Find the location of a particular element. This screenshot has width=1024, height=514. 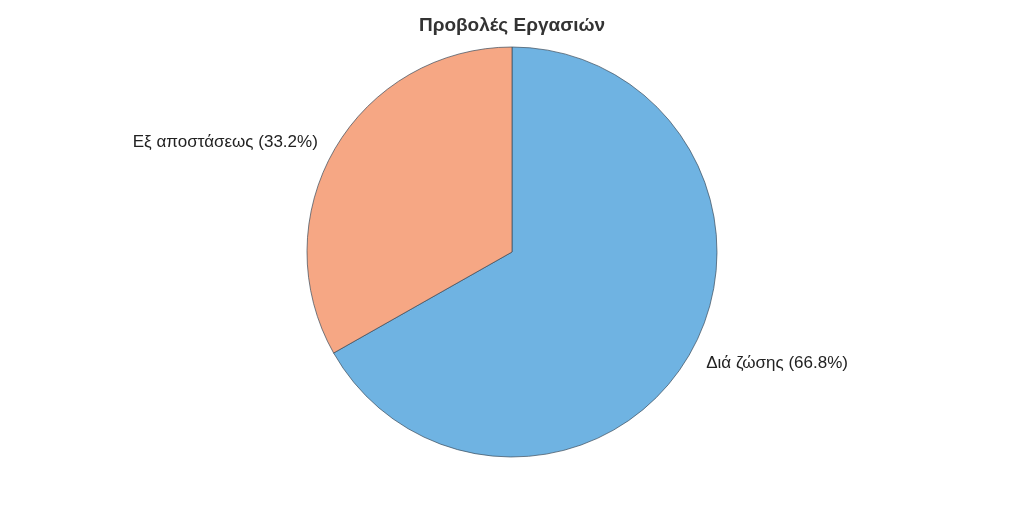

slice-label: Διά ζώσης (66.8%) is located at coordinates (777, 362).